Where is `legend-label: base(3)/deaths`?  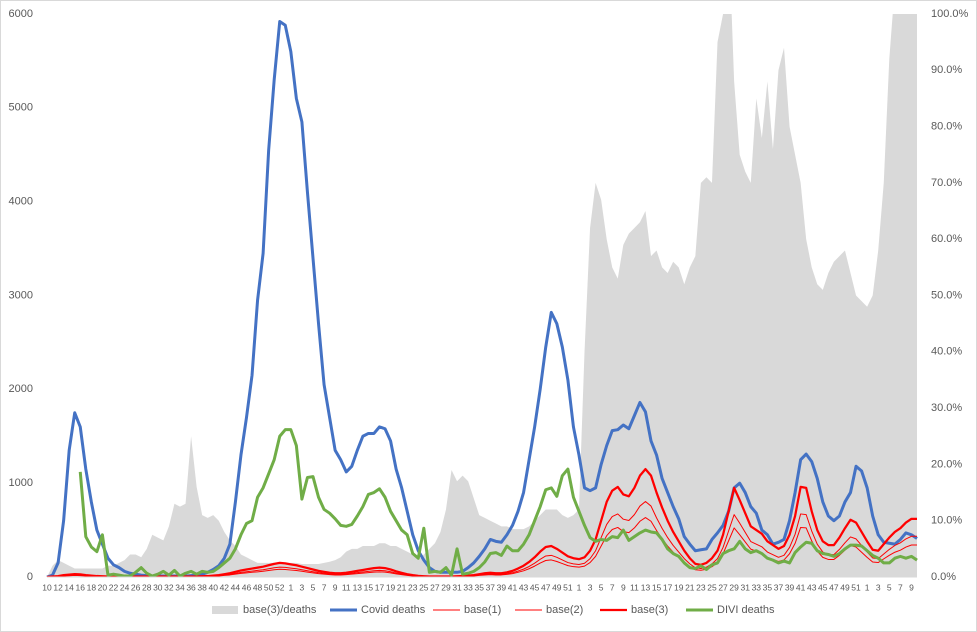 legend-label: base(3)/deaths is located at coordinates (280, 610).